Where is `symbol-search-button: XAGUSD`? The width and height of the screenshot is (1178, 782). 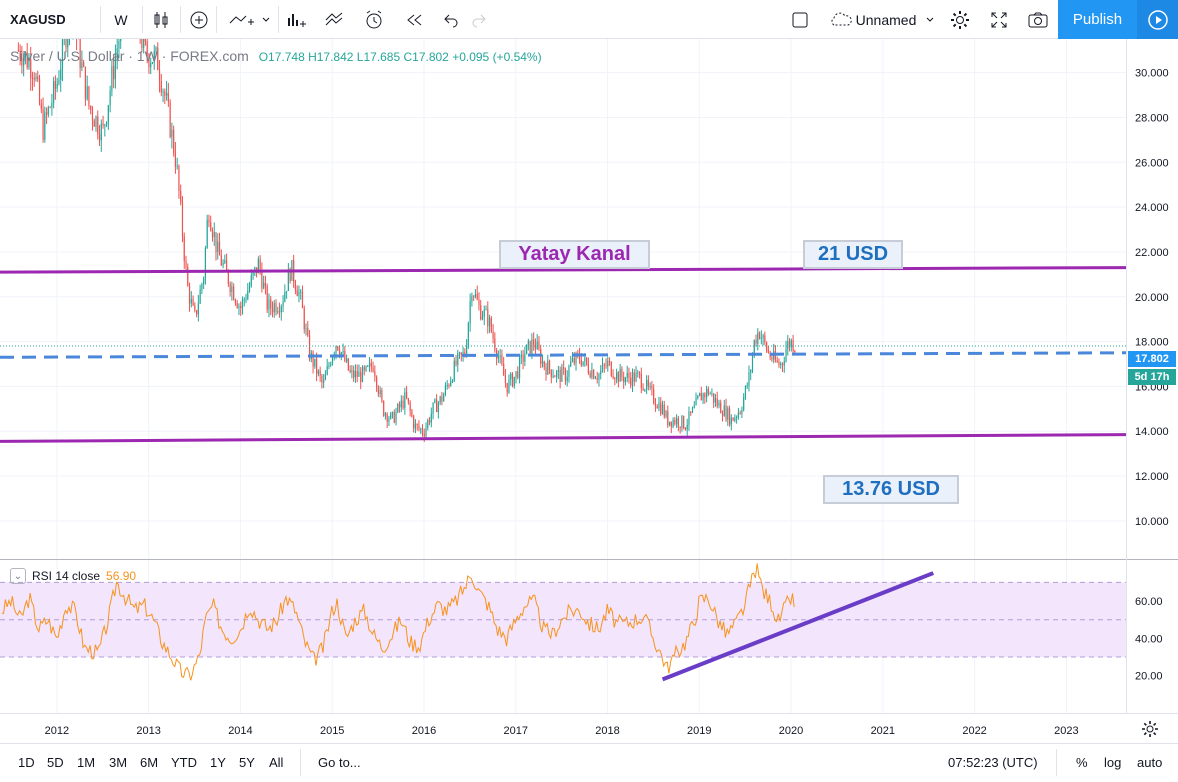
symbol-search-button: XAGUSD is located at coordinates (38, 19).